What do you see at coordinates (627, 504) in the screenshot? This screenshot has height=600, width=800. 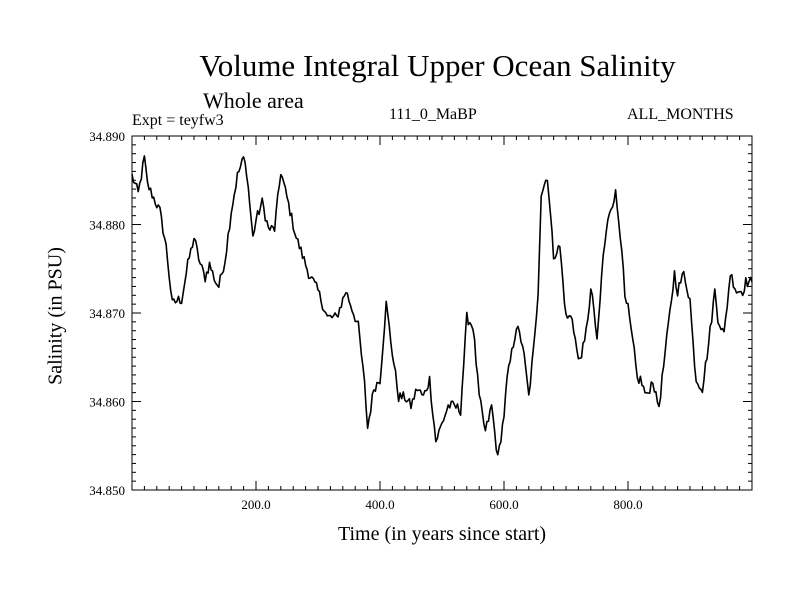 I see `x-tick-label: 800.0` at bounding box center [627, 504].